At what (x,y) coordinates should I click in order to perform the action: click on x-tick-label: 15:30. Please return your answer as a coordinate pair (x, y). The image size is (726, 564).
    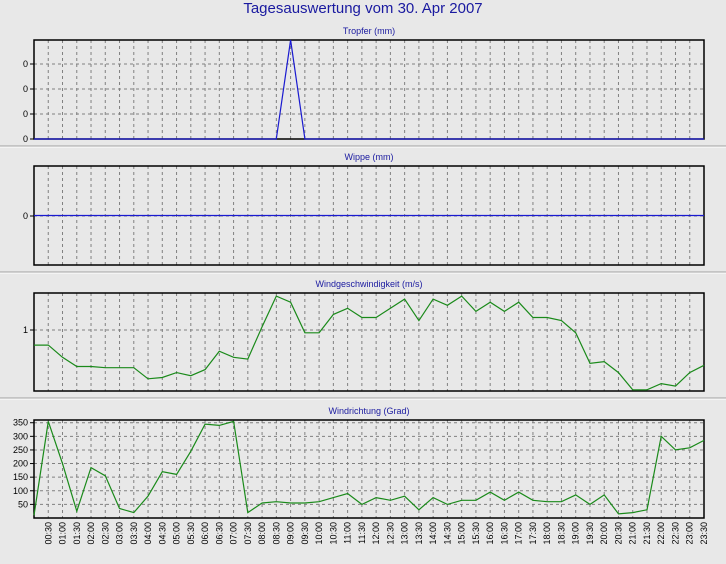
    Looking at the image, I should click on (476, 533).